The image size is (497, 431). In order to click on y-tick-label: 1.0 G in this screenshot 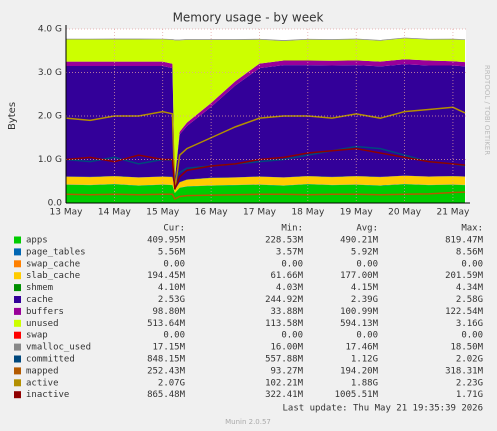, I will do `click(50, 160)`.